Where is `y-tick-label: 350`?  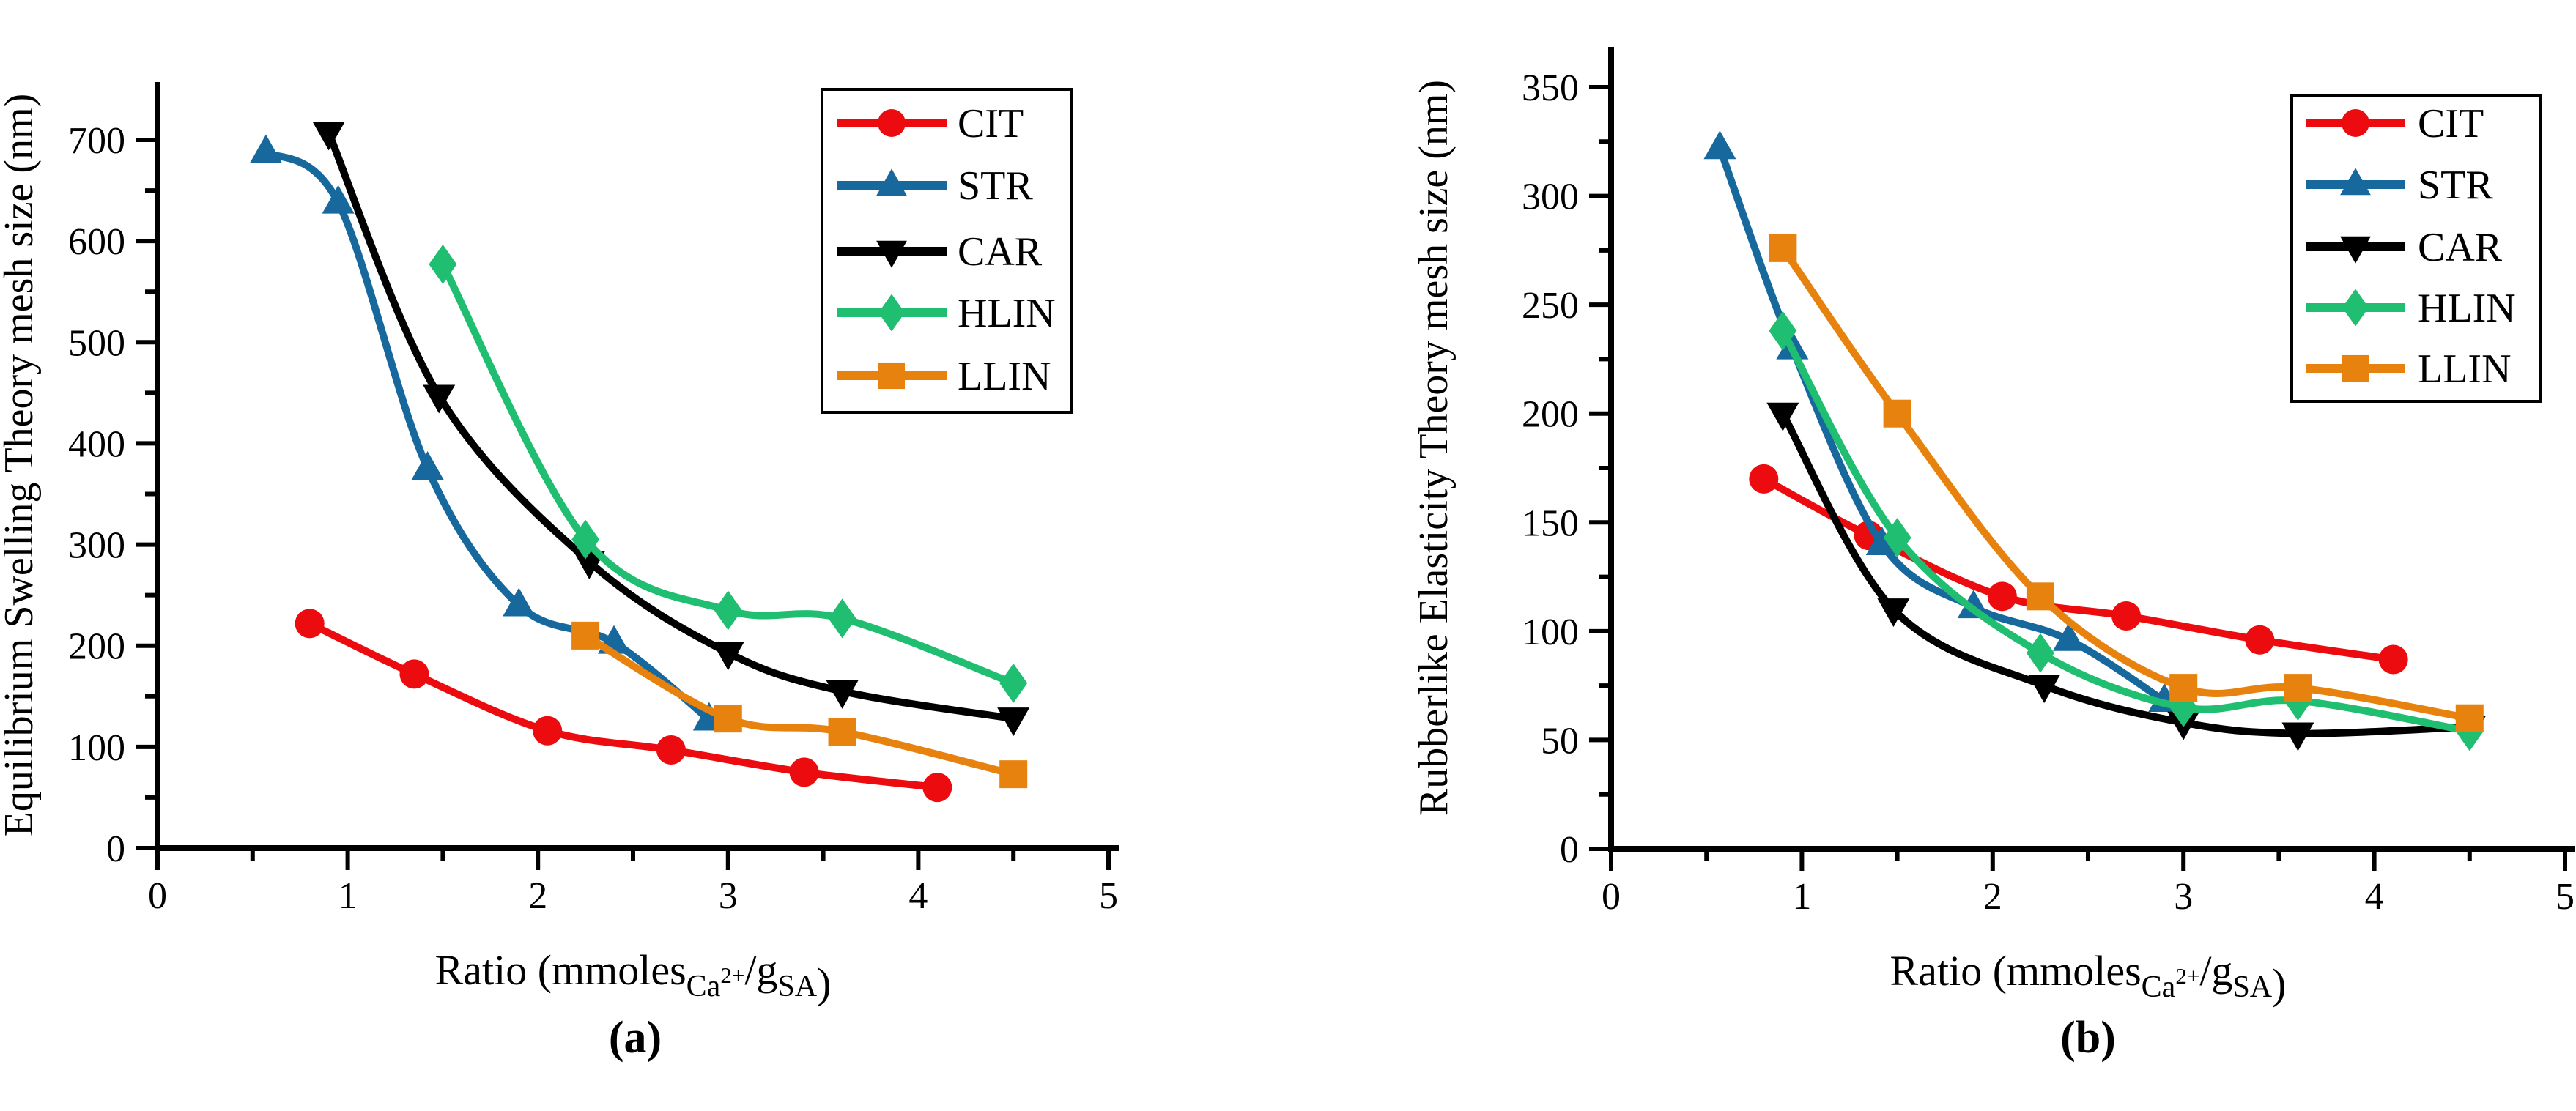
y-tick-label: 350 is located at coordinates (1550, 88).